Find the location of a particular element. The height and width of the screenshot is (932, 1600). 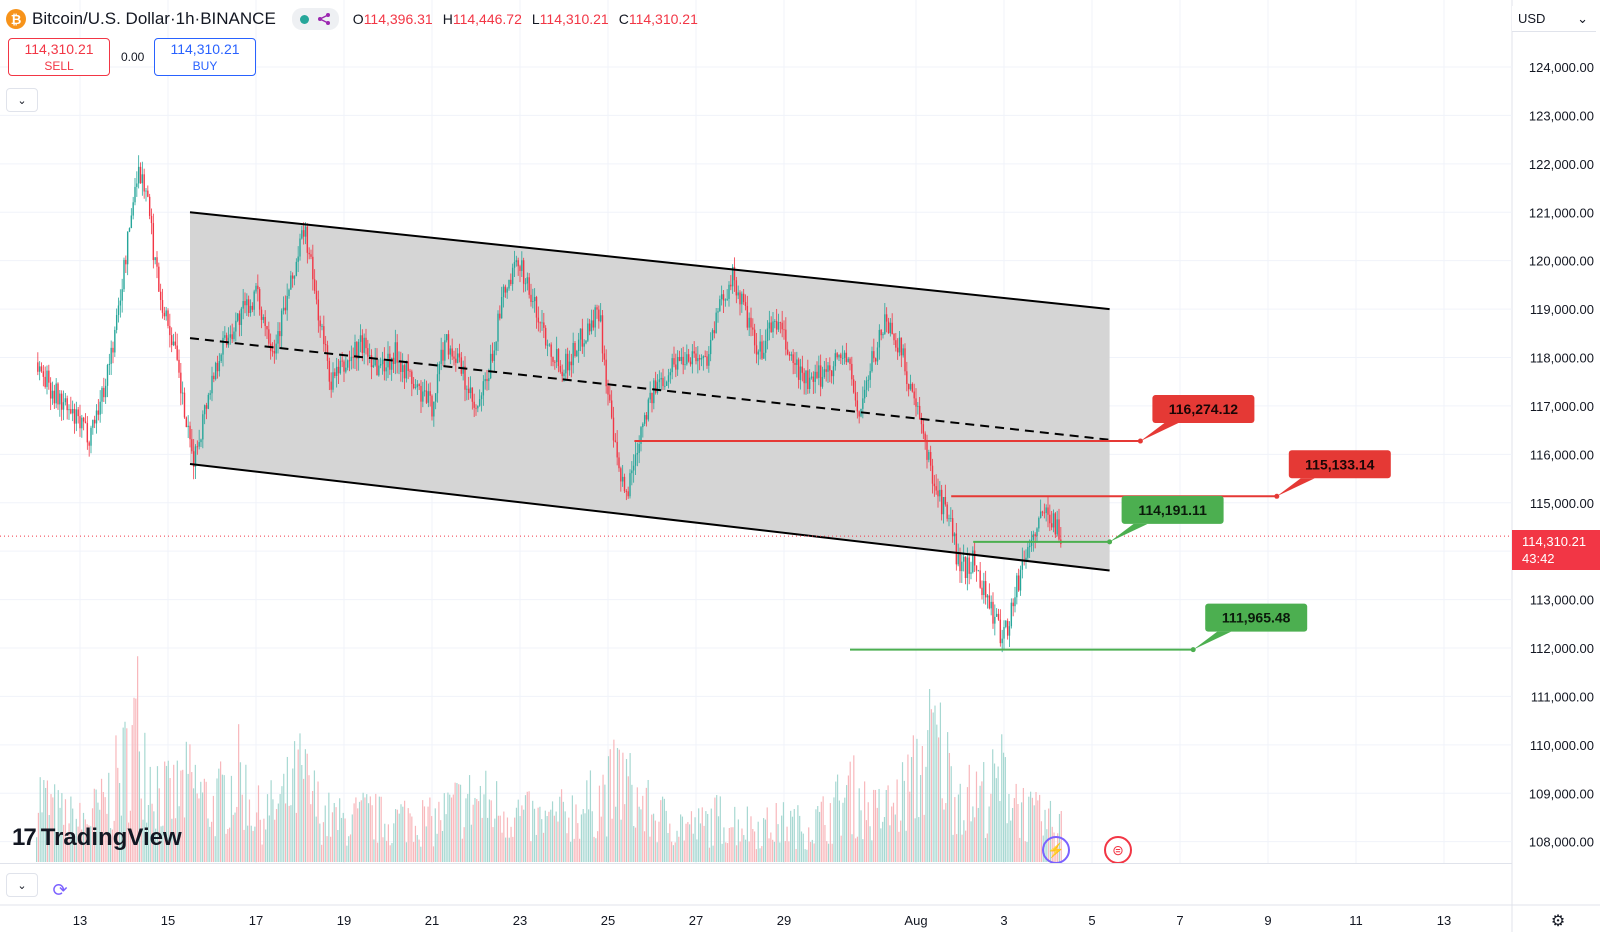

collapse-legend-button: ⌄ is located at coordinates (22, 100).